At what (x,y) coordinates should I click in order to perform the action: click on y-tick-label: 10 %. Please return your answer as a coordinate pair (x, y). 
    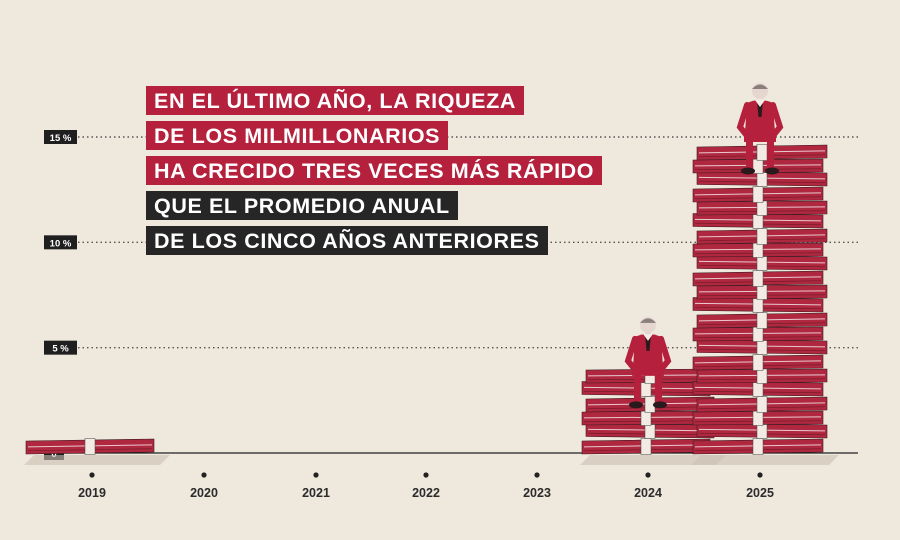
    Looking at the image, I should click on (61, 243).